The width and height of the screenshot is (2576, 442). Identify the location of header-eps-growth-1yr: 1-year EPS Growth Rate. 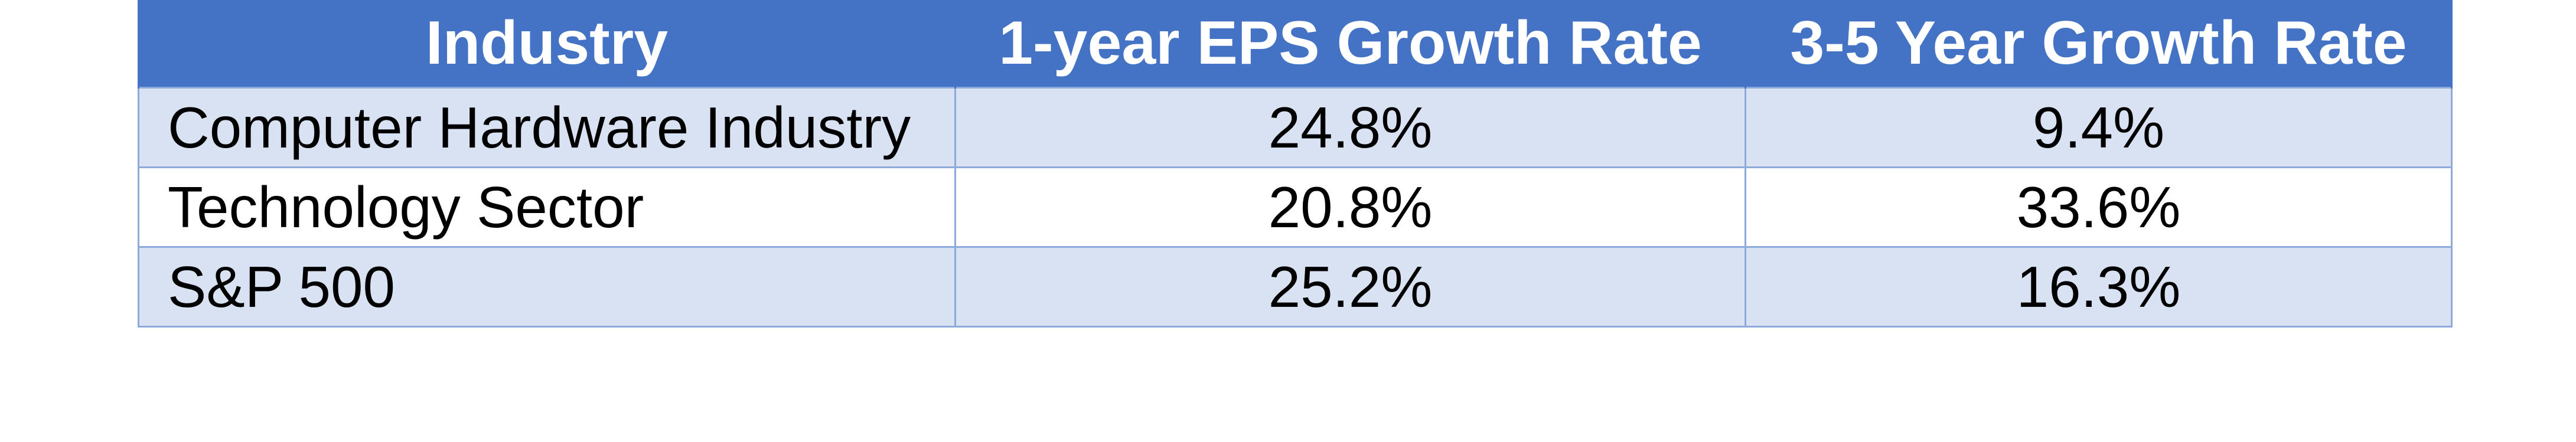
(1350, 44).